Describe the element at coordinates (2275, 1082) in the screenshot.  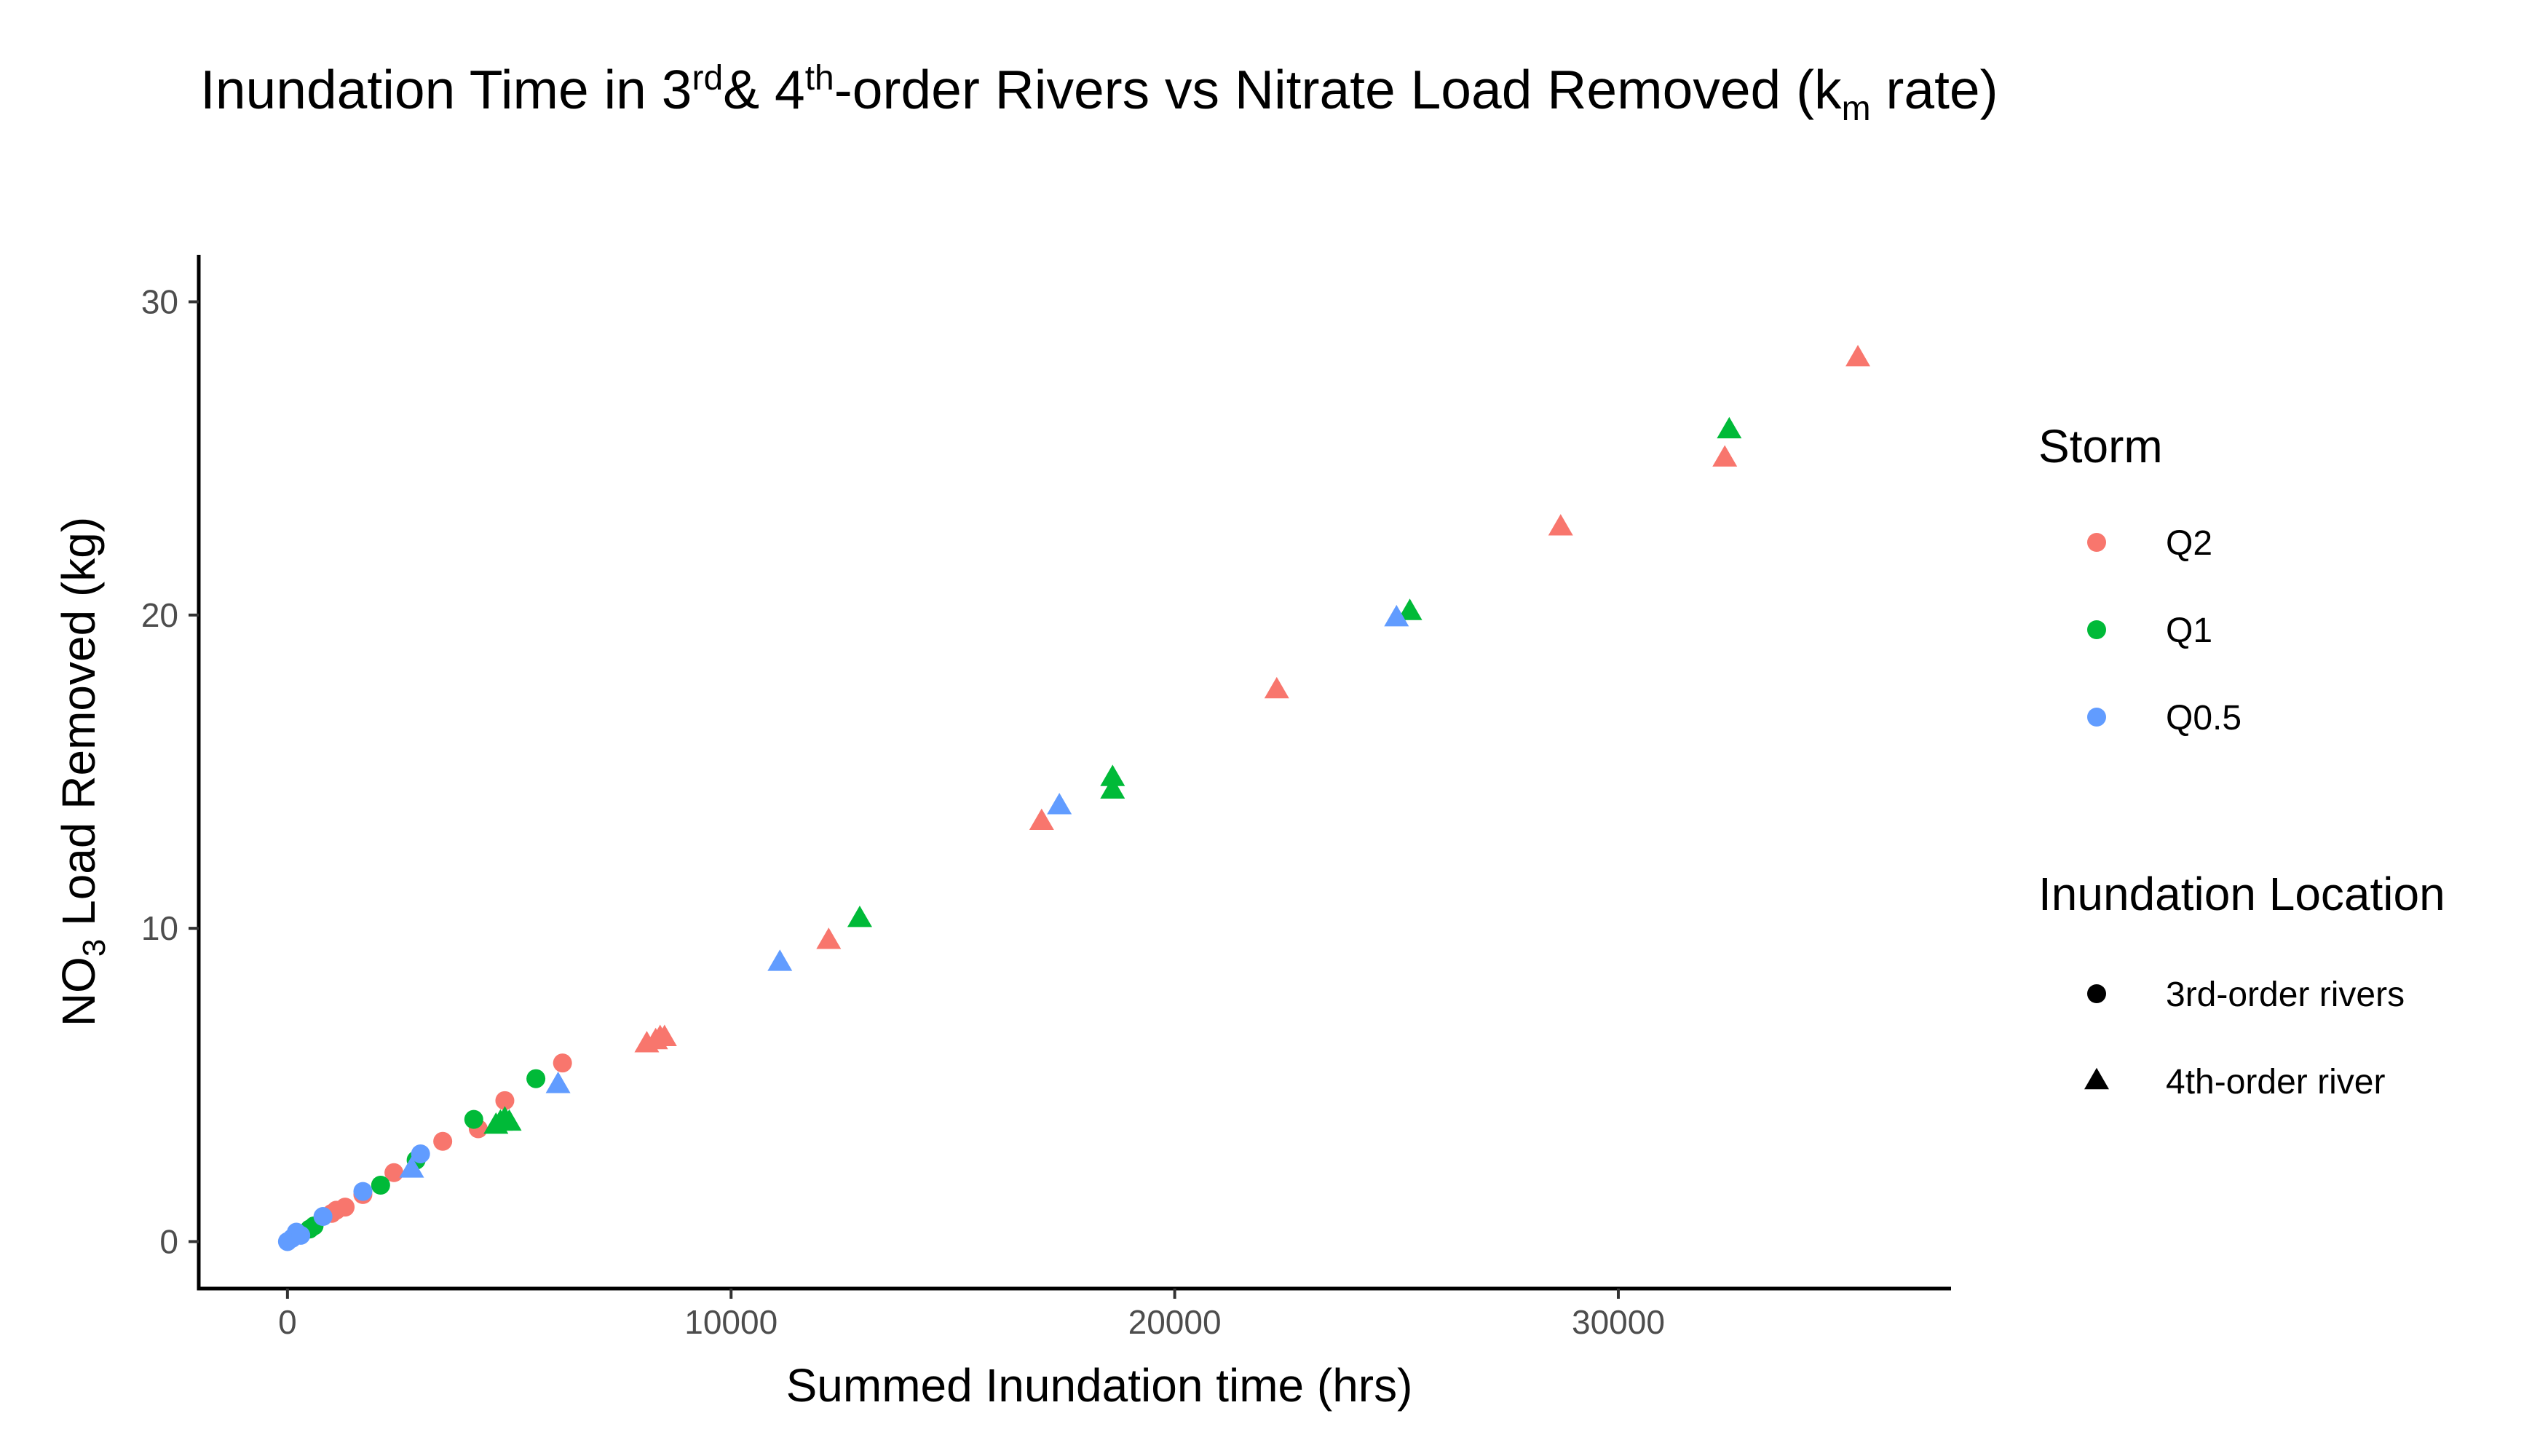
I see `legend-location-label: 4th-order river` at that location.